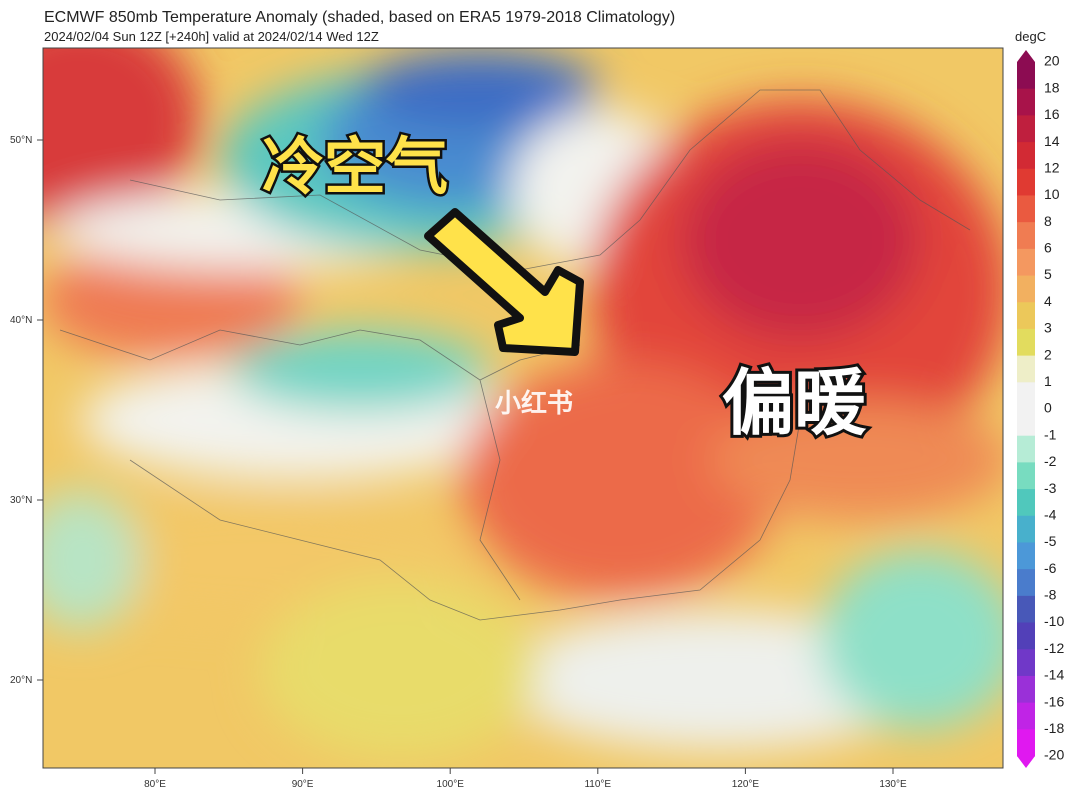 Image resolution: width=1080 pixels, height=798 pixels. What do you see at coordinates (893, 784) in the screenshot?
I see `lon-label: 130°E` at bounding box center [893, 784].